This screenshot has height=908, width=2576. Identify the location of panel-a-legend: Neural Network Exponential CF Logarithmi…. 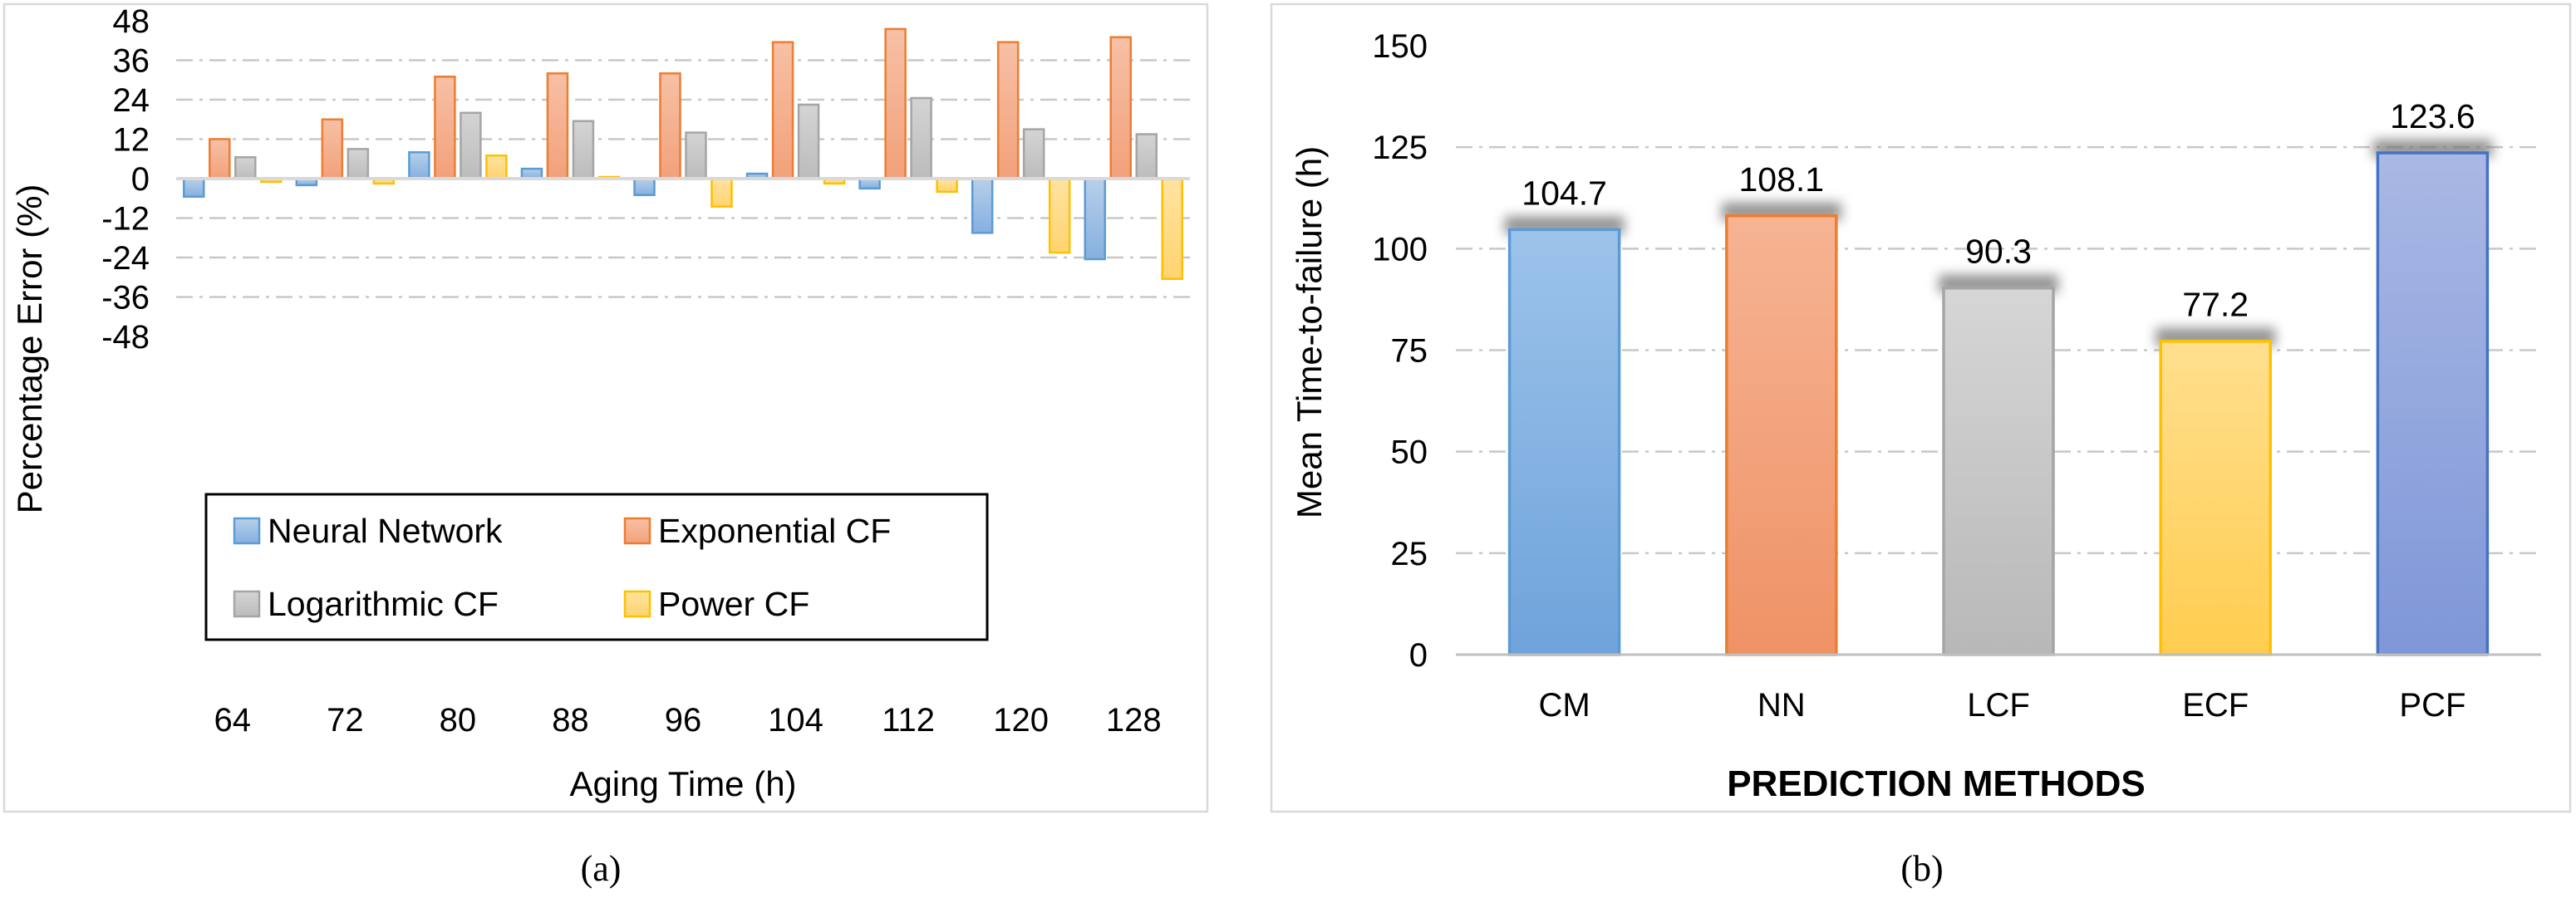
(596, 567).